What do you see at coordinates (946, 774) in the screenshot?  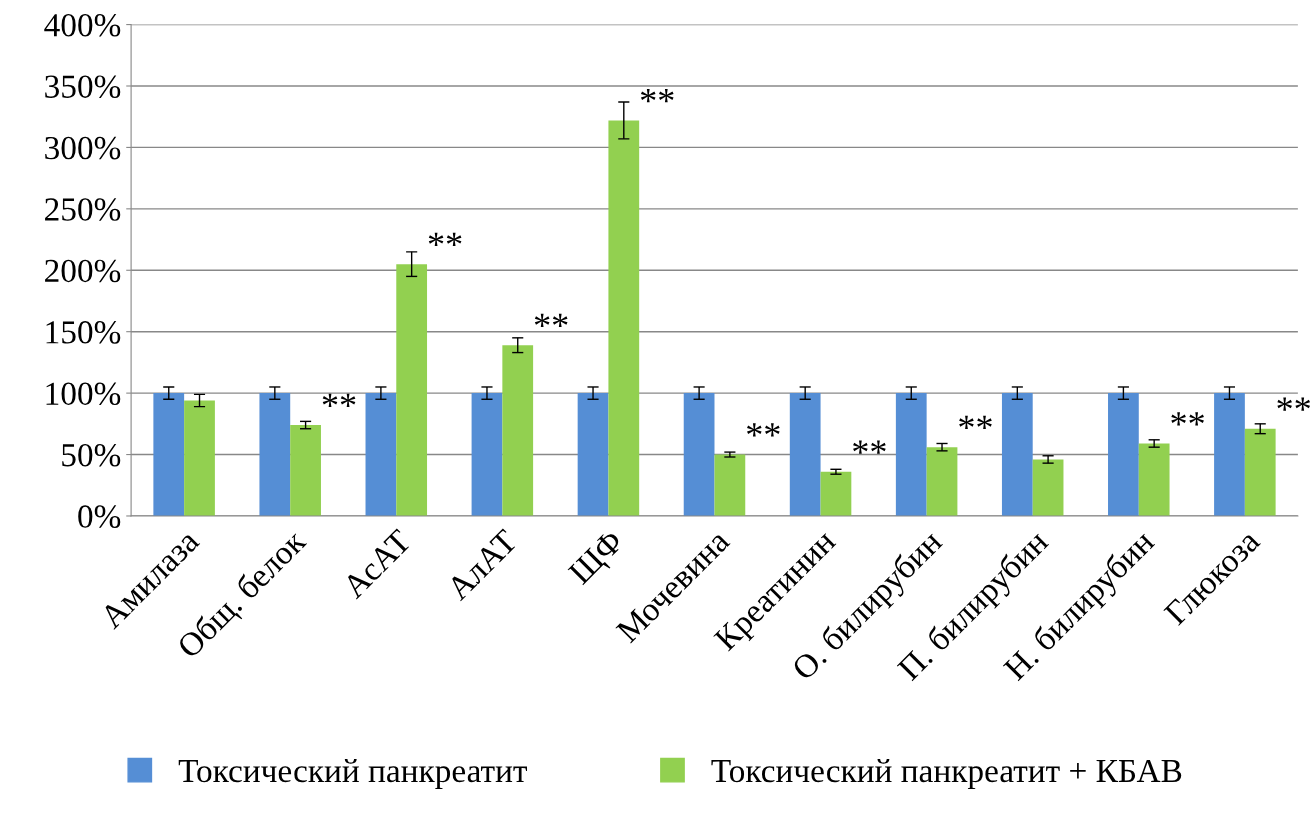 I see `legend-label: Токсический панкреатит + КБАВ` at bounding box center [946, 774].